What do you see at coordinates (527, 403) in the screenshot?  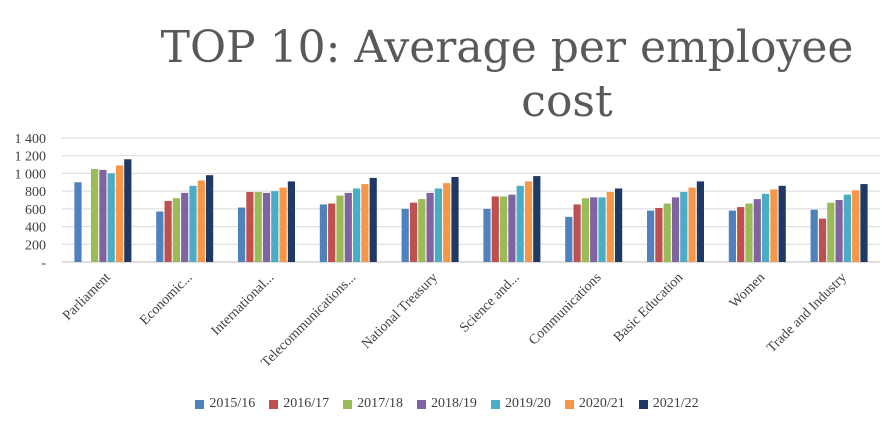 I see `legend-label: 2019/20` at bounding box center [527, 403].